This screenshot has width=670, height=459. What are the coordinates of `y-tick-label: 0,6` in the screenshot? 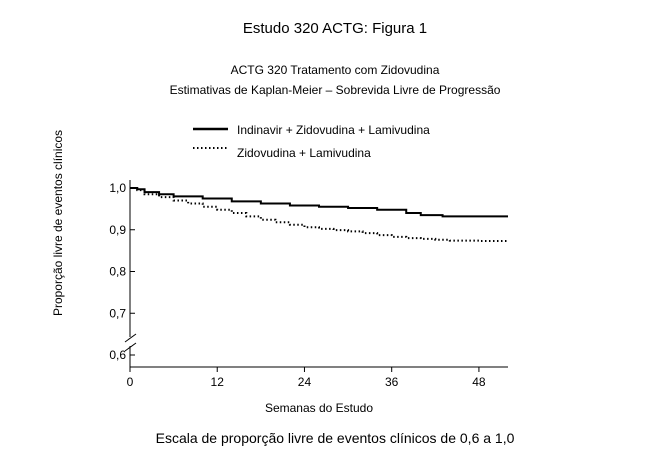 It's located at (117, 355).